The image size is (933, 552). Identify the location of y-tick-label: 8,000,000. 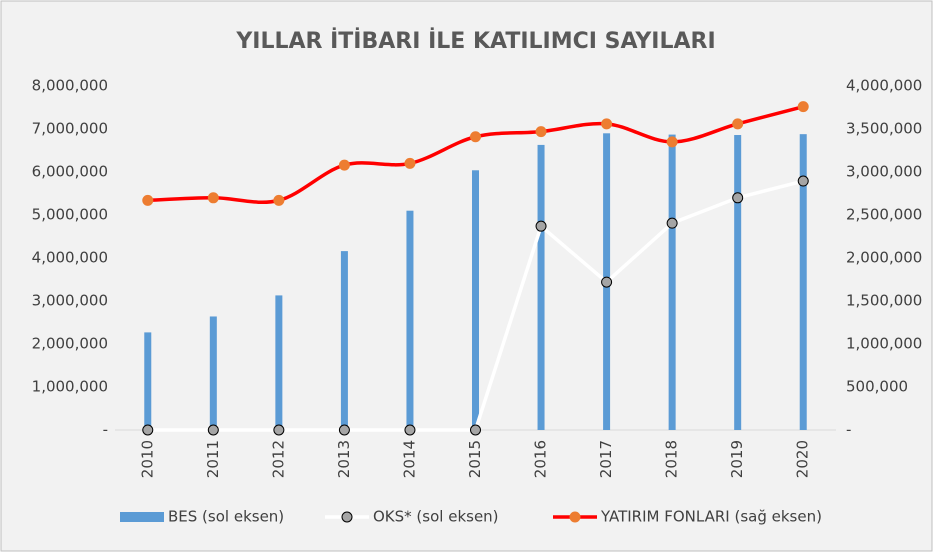
(70, 86).